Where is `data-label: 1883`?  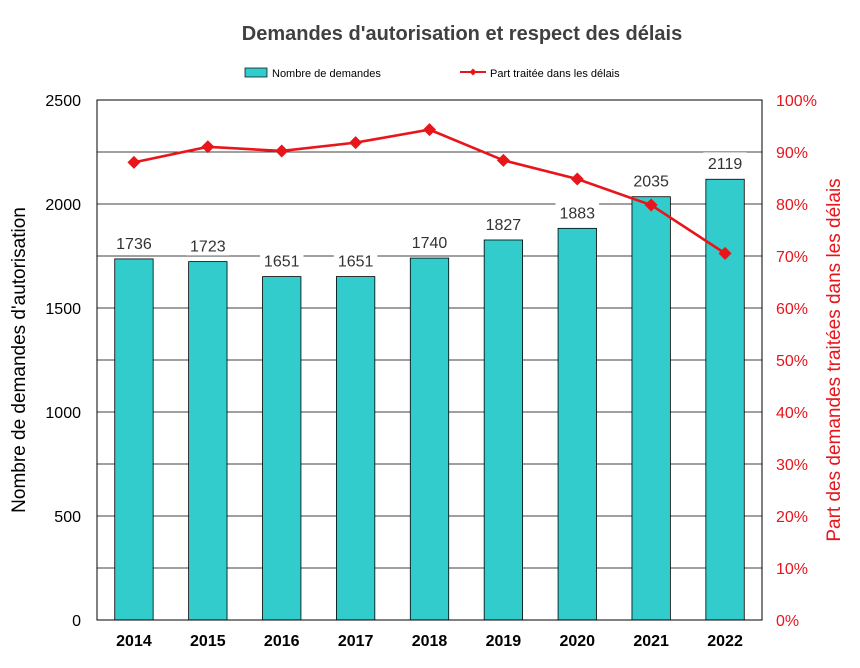 data-label: 1883 is located at coordinates (577, 213).